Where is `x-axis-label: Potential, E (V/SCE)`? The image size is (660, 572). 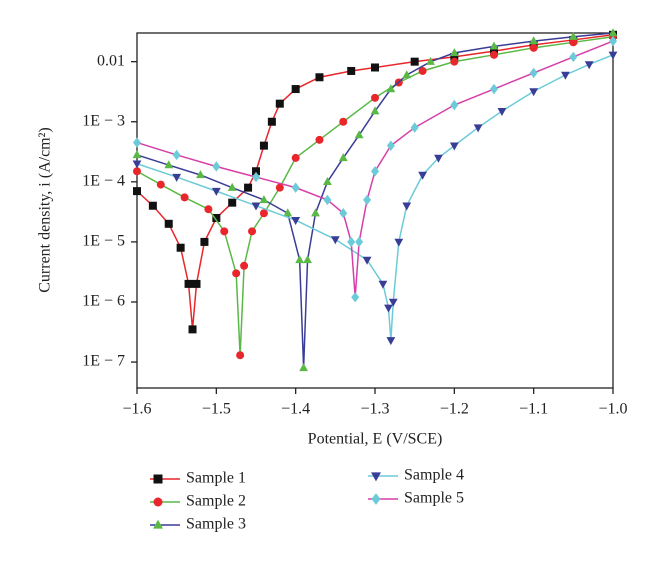
x-axis-label: Potential, E (V/SCE) is located at coordinates (375, 439).